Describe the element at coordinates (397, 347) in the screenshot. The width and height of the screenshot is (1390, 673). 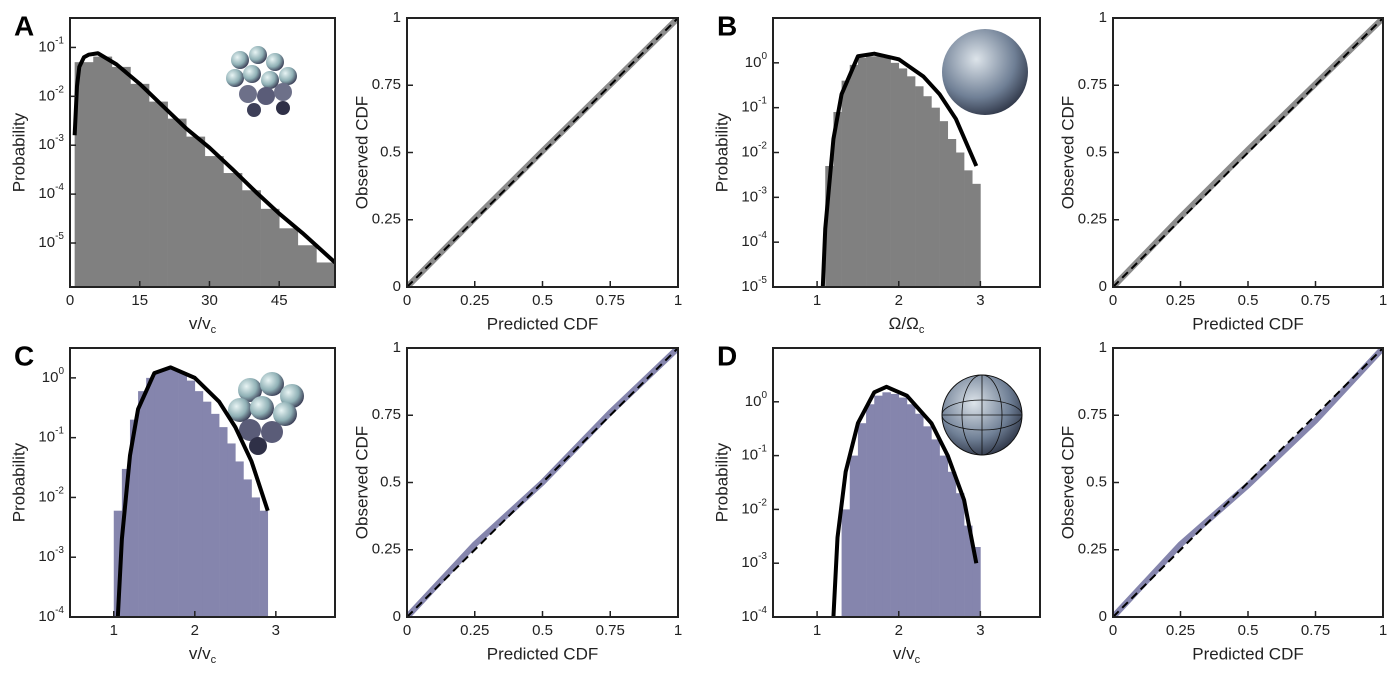
I see `y-tick-label: 1` at that location.